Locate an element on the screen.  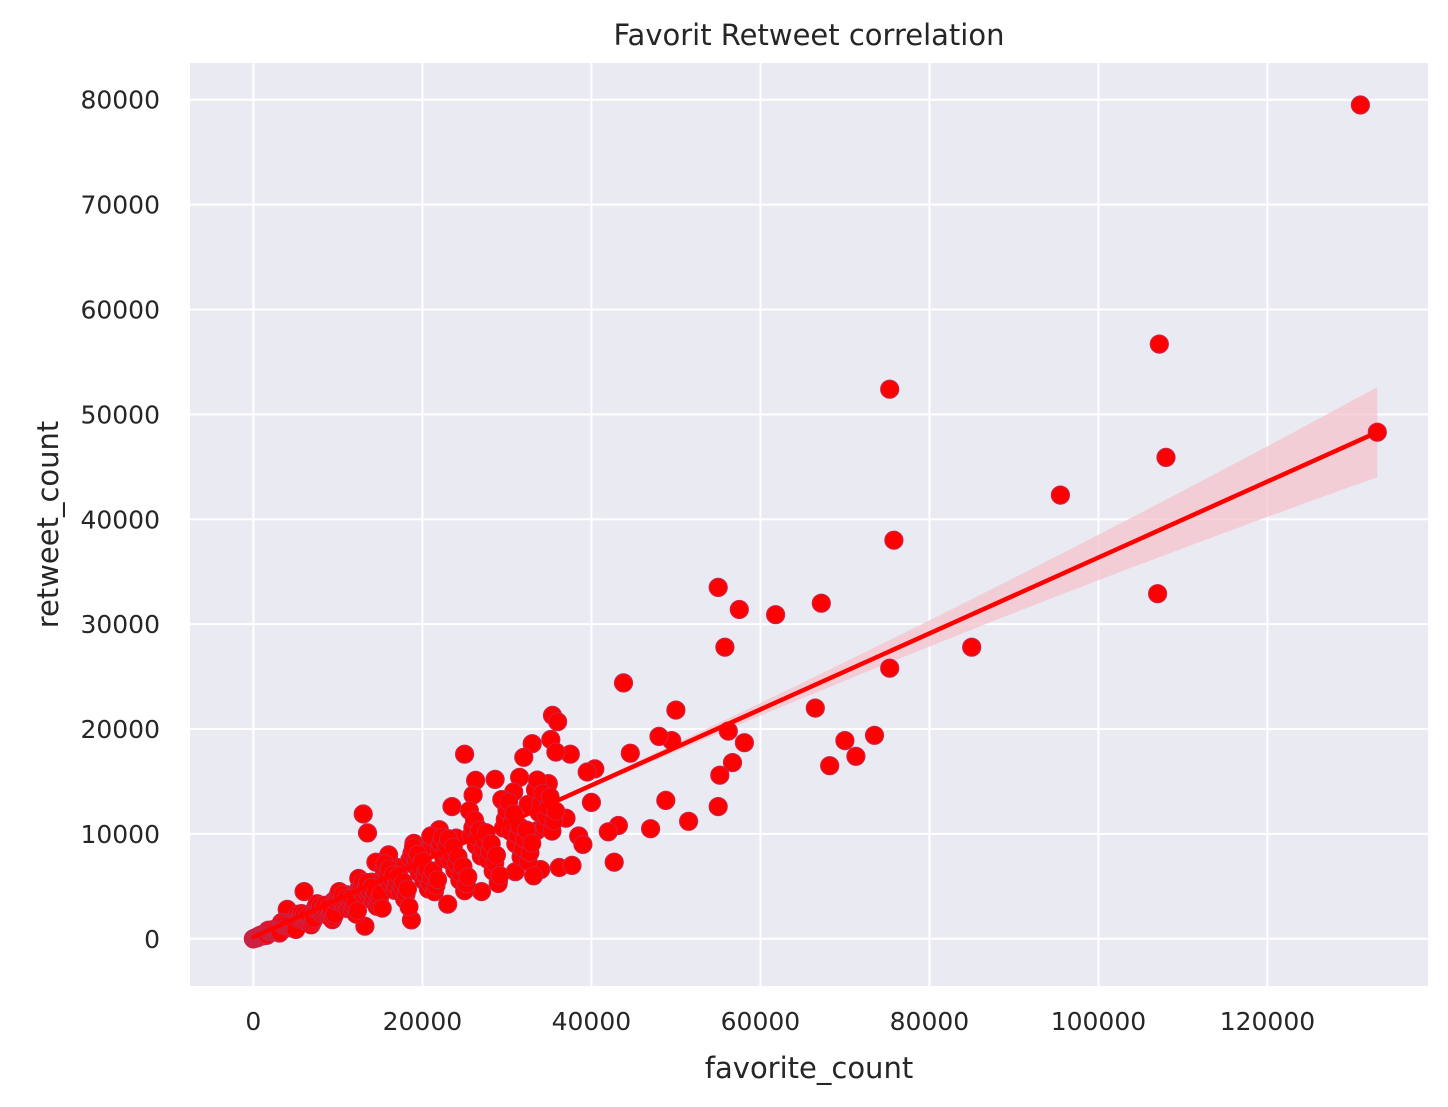
y-tick-label: 10000 is located at coordinates (120, 834).